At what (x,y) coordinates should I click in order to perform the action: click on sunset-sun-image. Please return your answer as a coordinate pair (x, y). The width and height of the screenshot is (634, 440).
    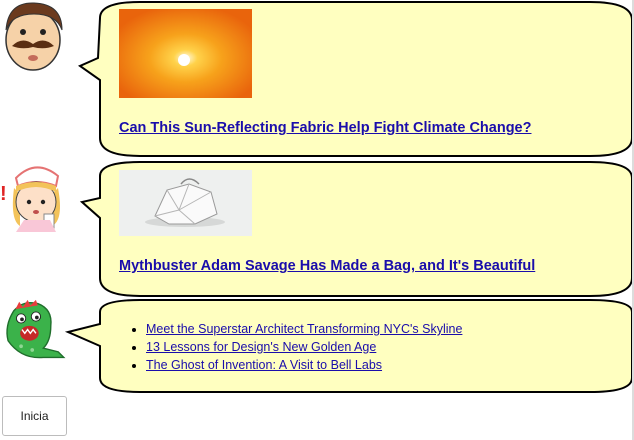
    Looking at the image, I should click on (185, 53).